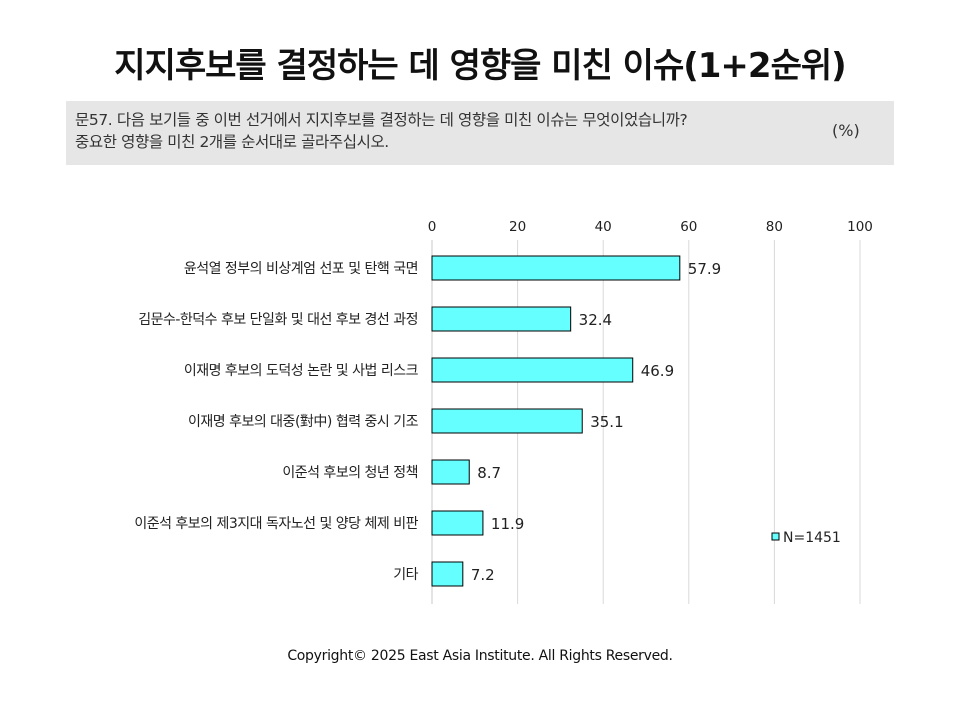  Describe the element at coordinates (846, 130) in the screenshot. I see `unit-label: (%)` at that location.